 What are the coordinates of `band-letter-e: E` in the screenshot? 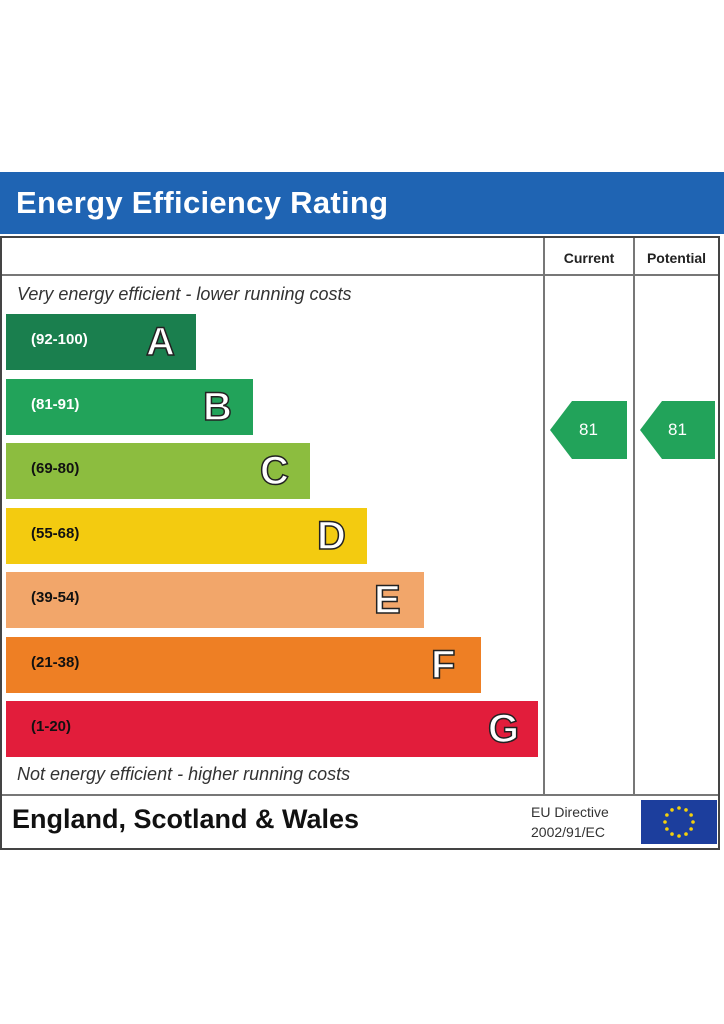 It's located at (387, 600).